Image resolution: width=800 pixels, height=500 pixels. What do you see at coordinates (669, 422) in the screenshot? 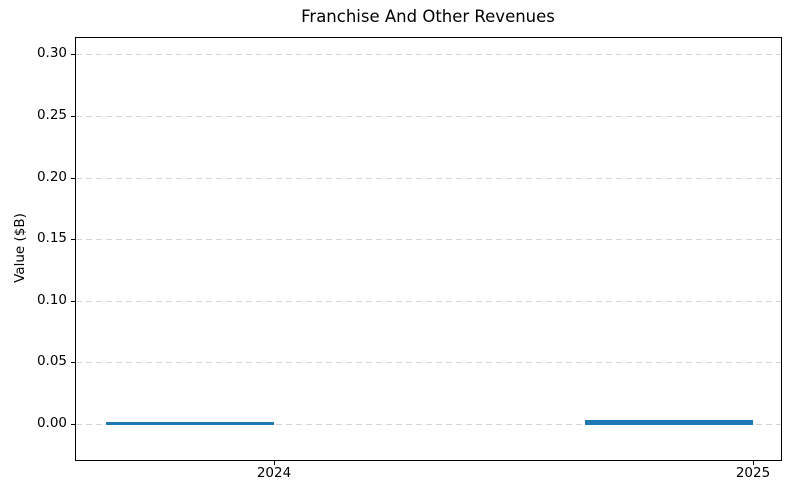
I see `bar-2025` at bounding box center [669, 422].